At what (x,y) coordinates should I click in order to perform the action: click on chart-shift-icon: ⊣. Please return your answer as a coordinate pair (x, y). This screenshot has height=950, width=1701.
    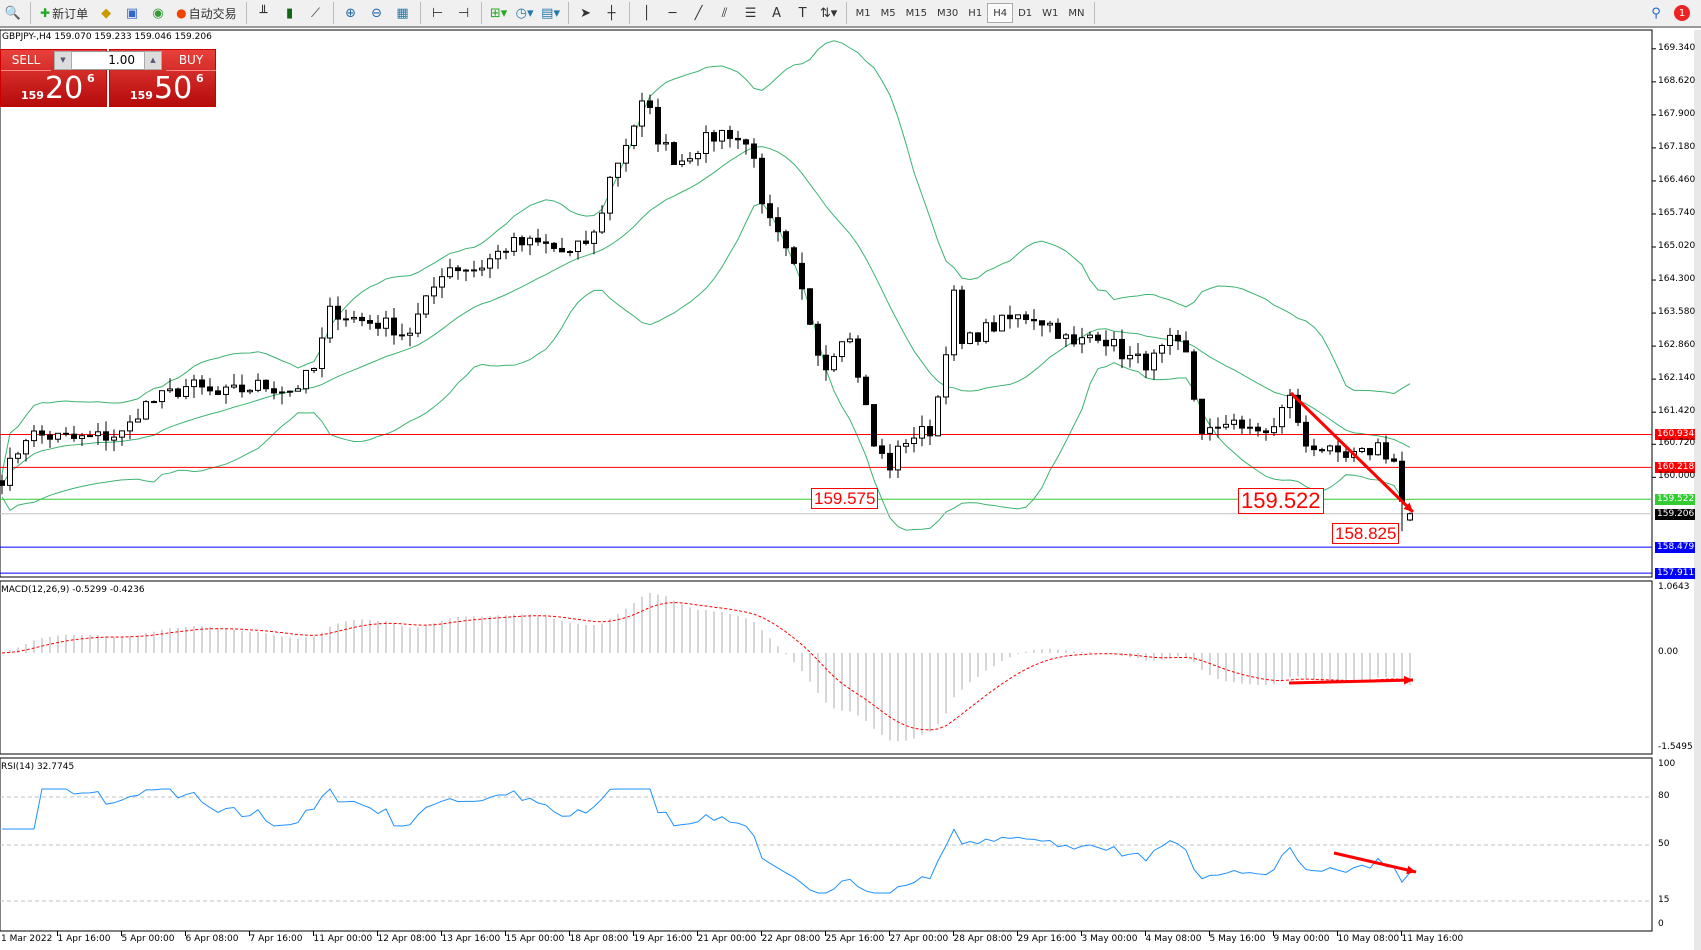
    Looking at the image, I should click on (463, 13).